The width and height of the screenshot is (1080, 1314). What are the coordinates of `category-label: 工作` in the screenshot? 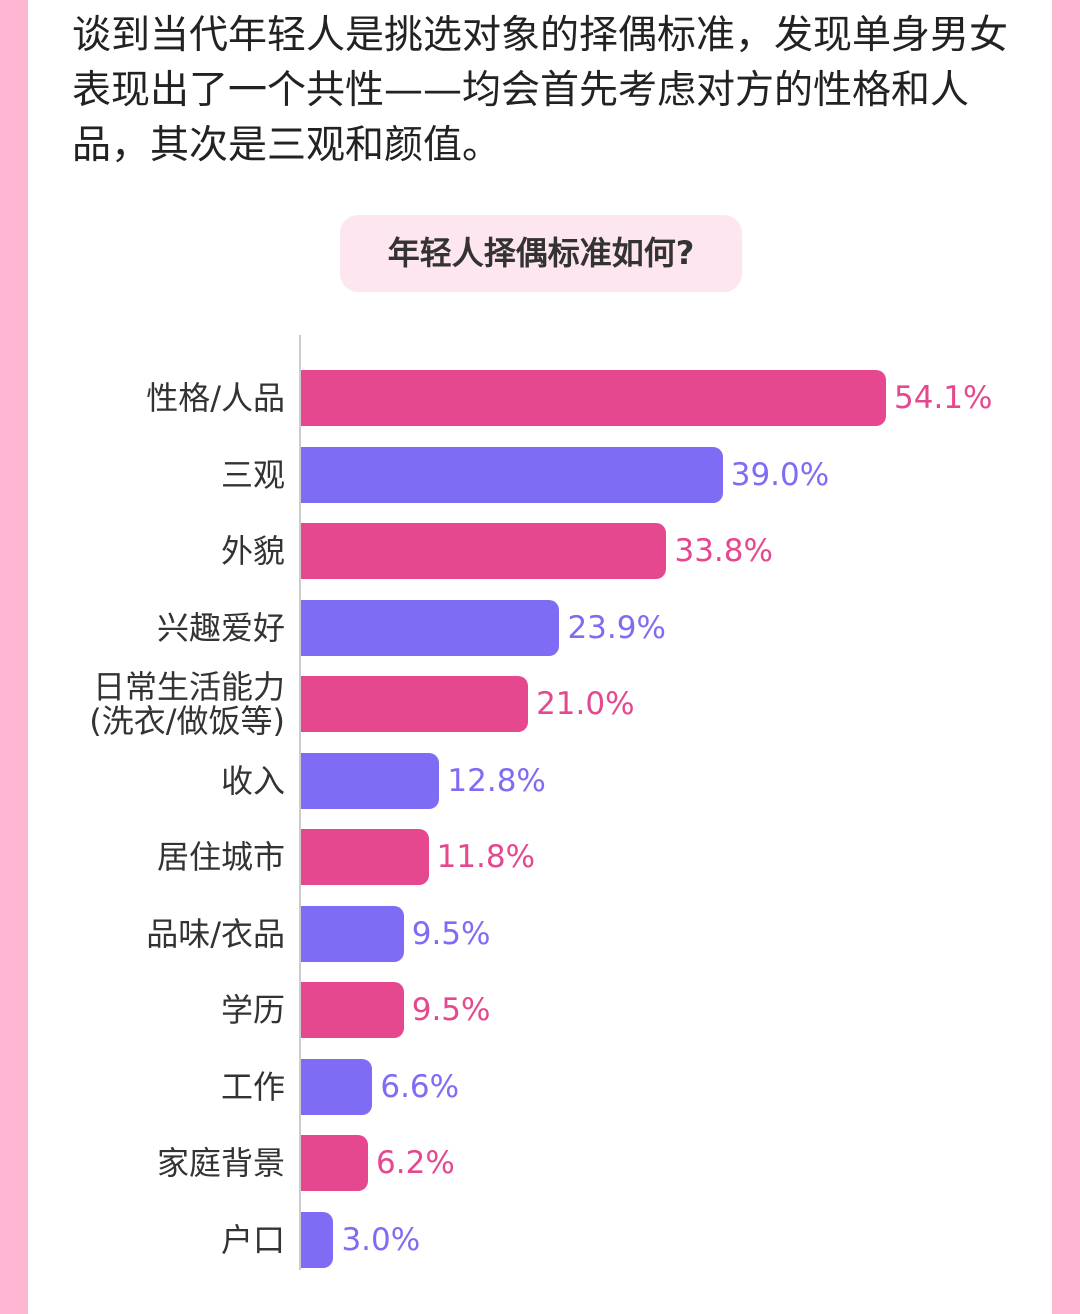 It's located at (252, 1086).